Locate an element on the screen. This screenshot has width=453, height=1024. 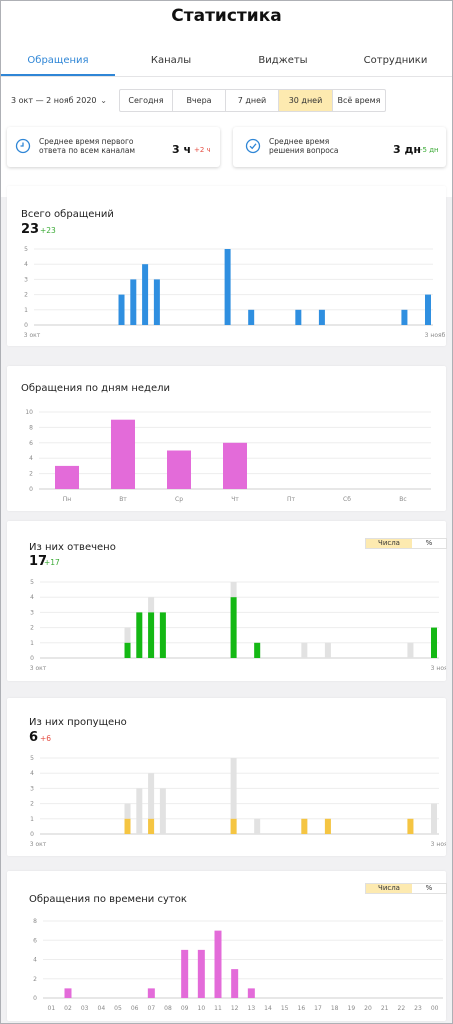
tab-requests: Обращения is located at coordinates (58, 60).